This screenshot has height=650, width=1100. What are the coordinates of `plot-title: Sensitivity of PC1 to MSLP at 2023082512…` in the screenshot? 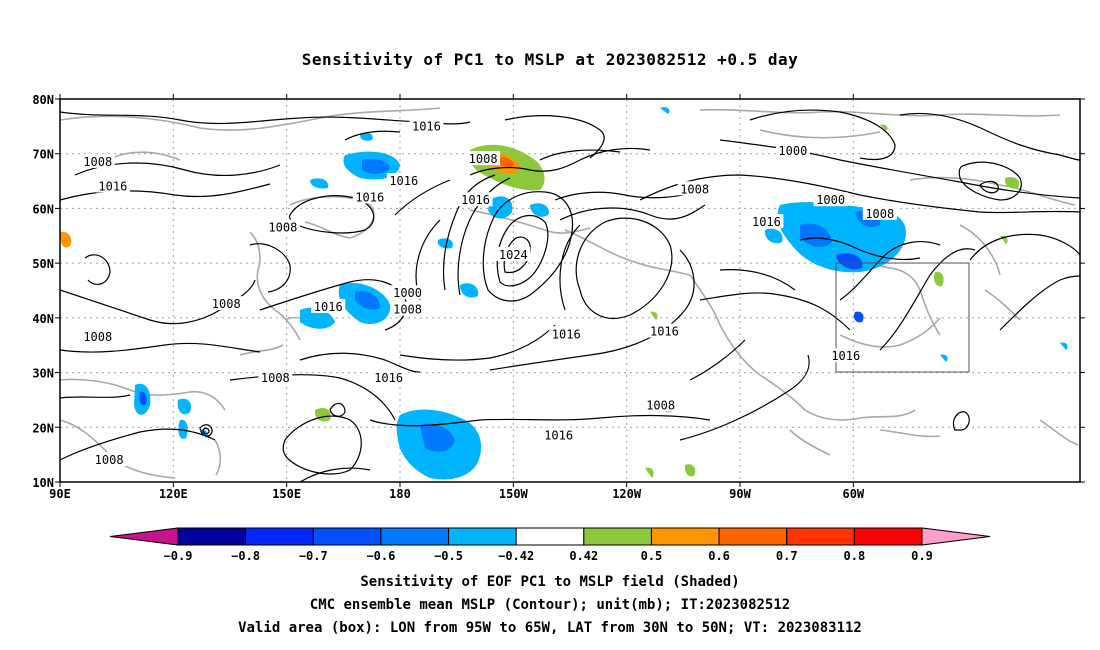 It's located at (550, 59).